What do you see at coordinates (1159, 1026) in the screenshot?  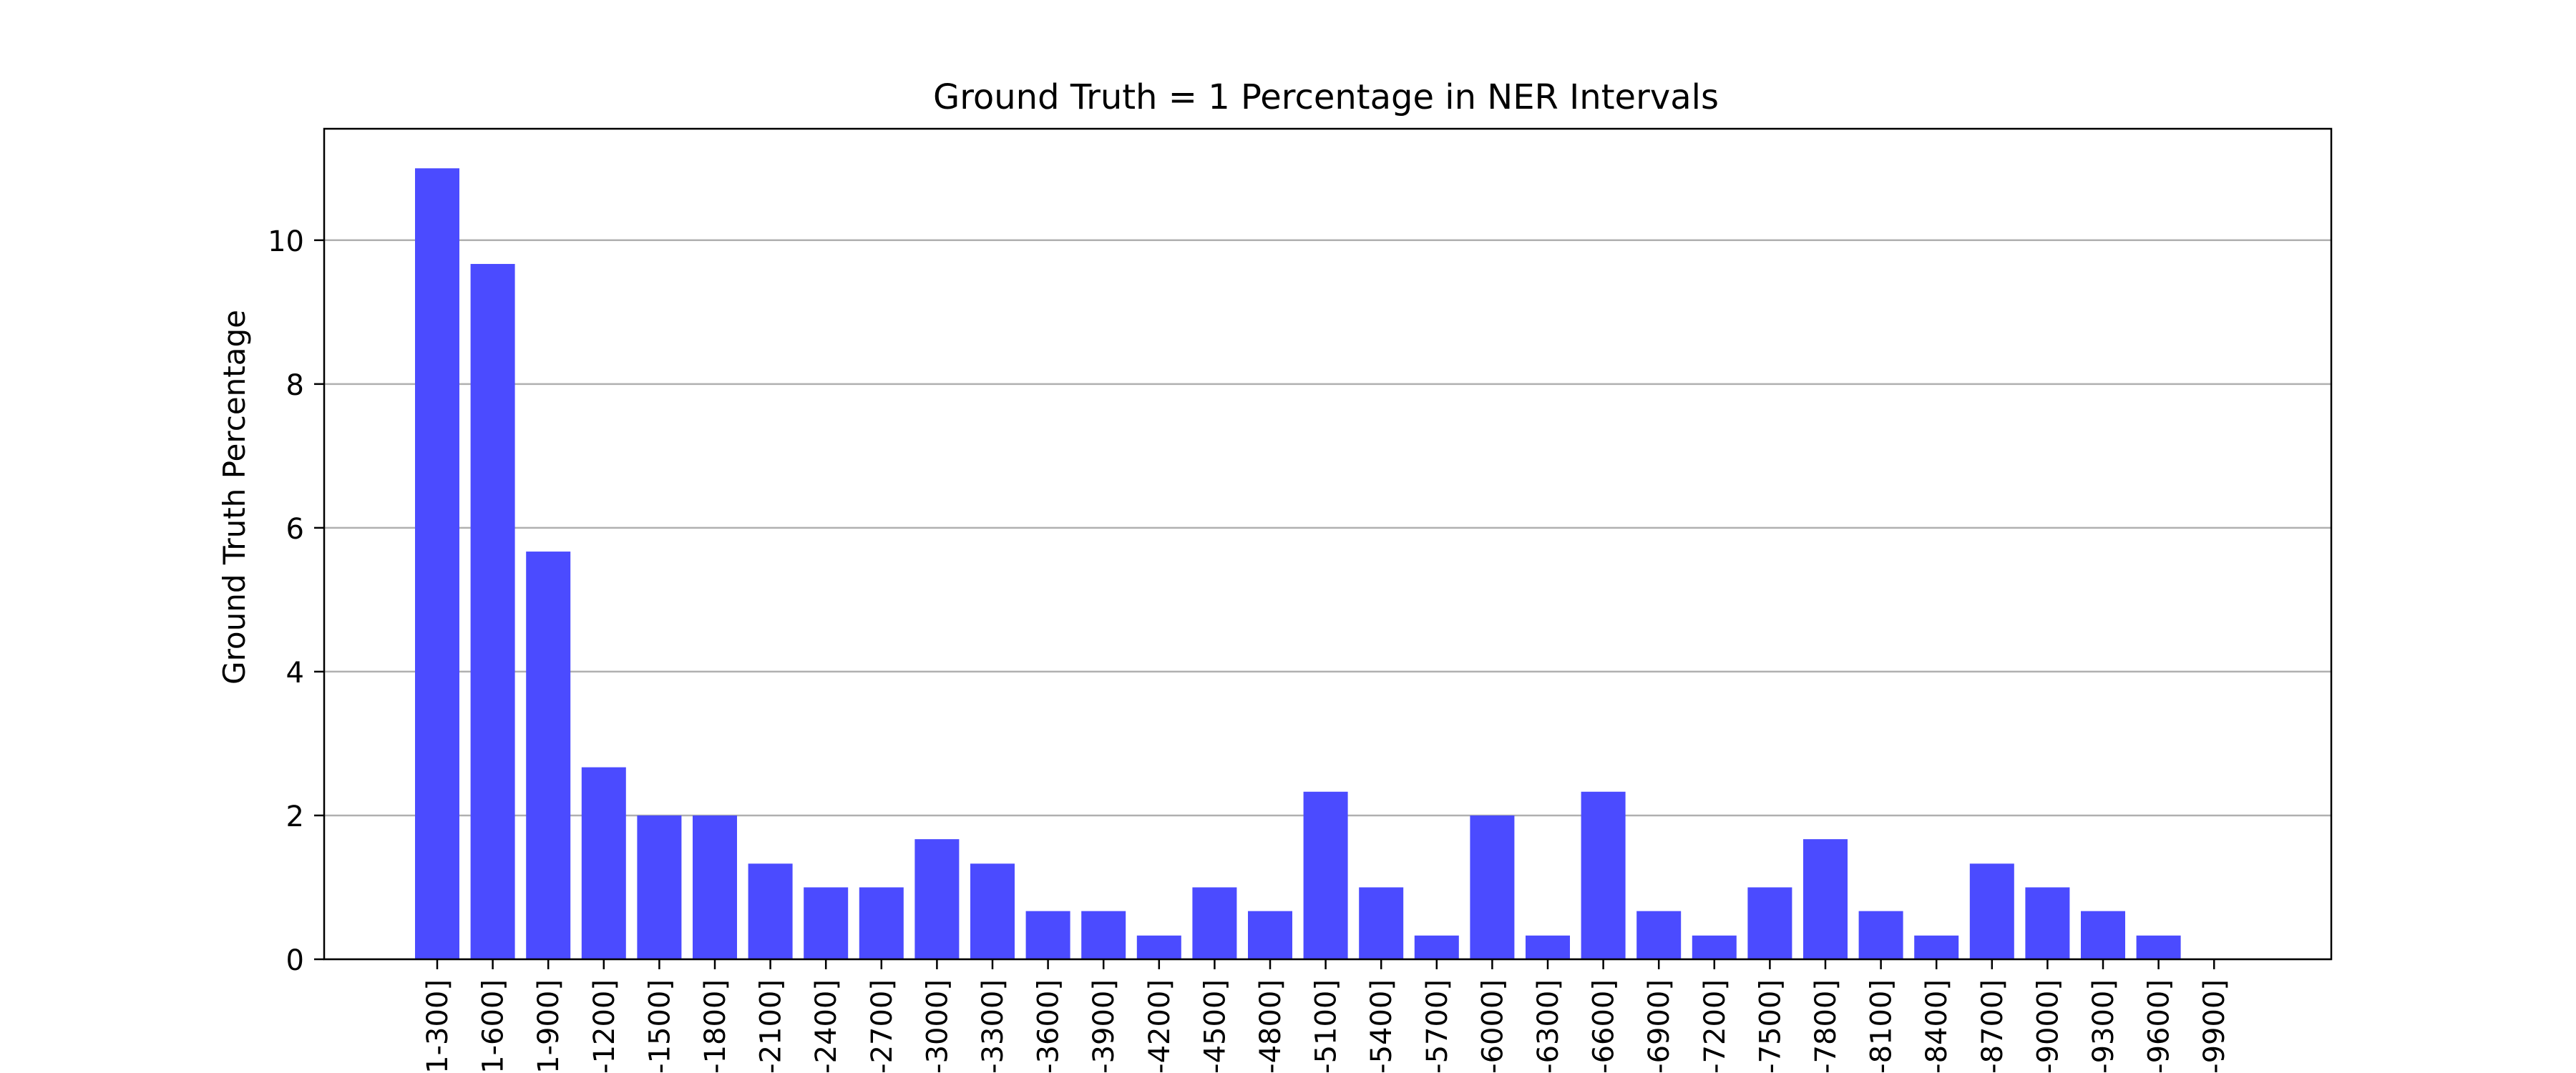 I see `x-tick-label: -4200]` at bounding box center [1159, 1026].